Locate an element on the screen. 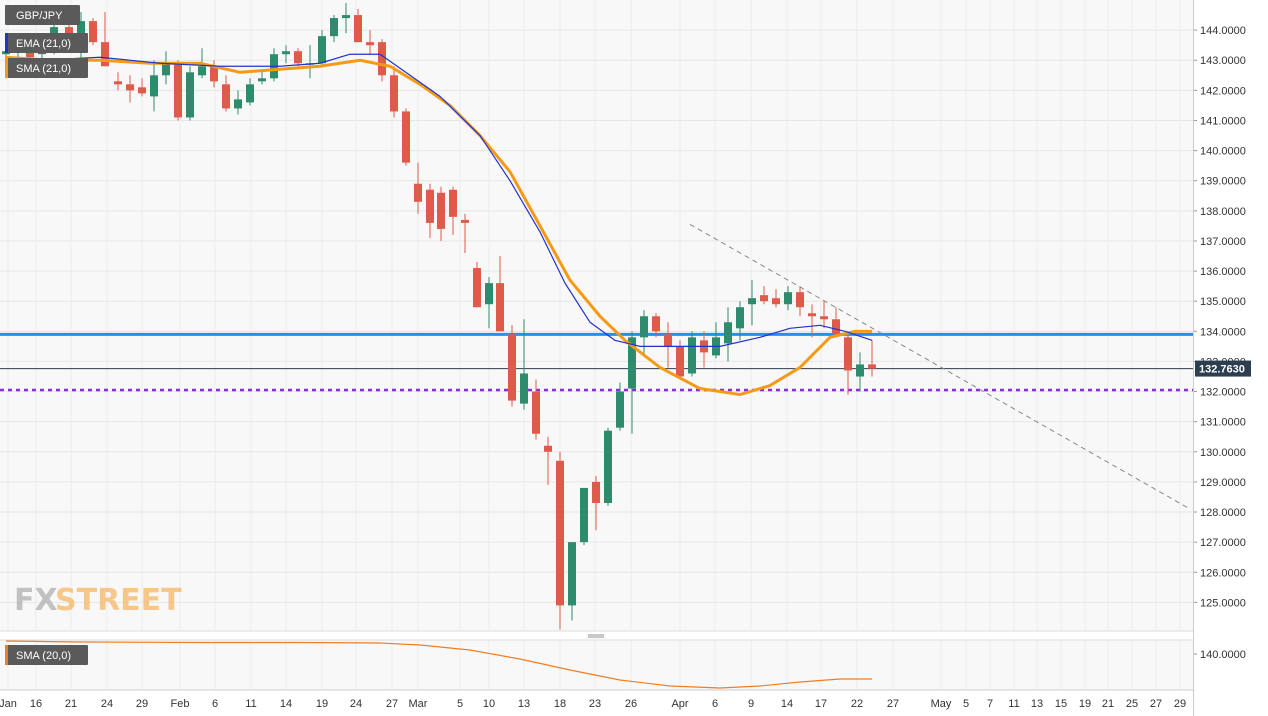 This screenshot has width=1268, height=716. x-tick-label: 19 is located at coordinates (1085, 704).